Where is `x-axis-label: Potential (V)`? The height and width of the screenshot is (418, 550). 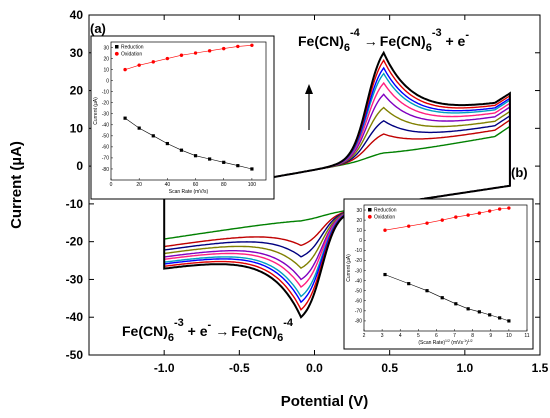 x-axis-label: Potential (V) is located at coordinates (325, 401).